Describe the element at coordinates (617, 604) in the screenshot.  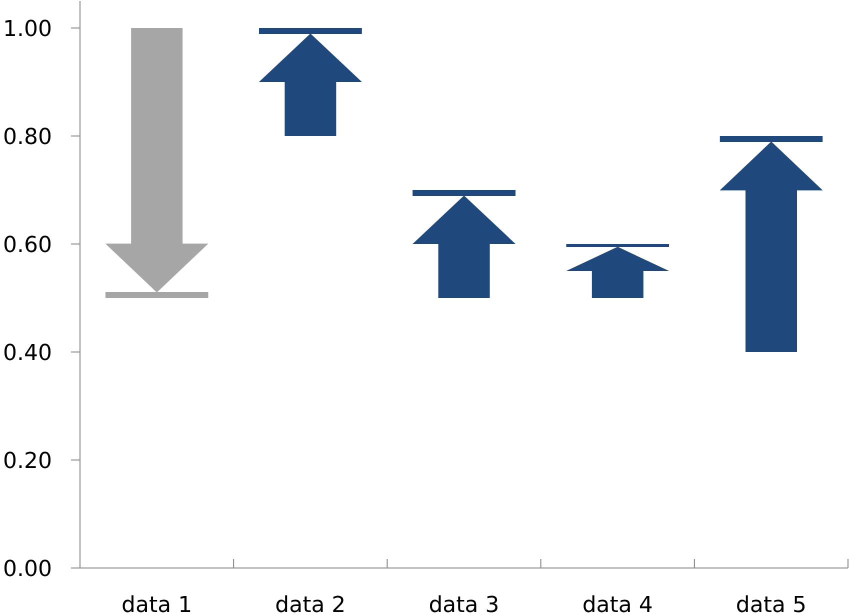
I see `x-tick-label: data 4` at that location.